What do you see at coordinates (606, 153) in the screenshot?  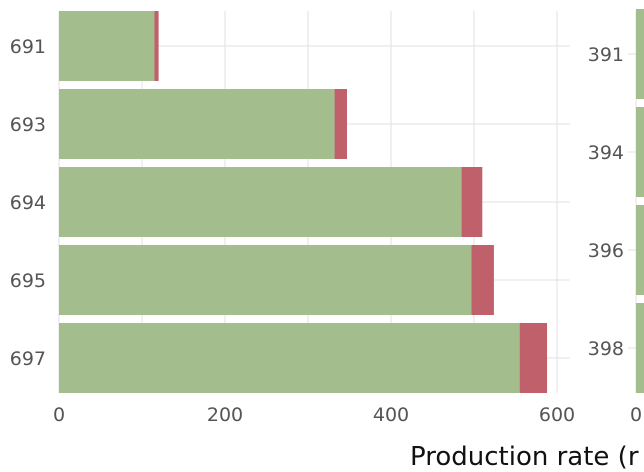 I see `right-y-tick-label: 394` at bounding box center [606, 153].